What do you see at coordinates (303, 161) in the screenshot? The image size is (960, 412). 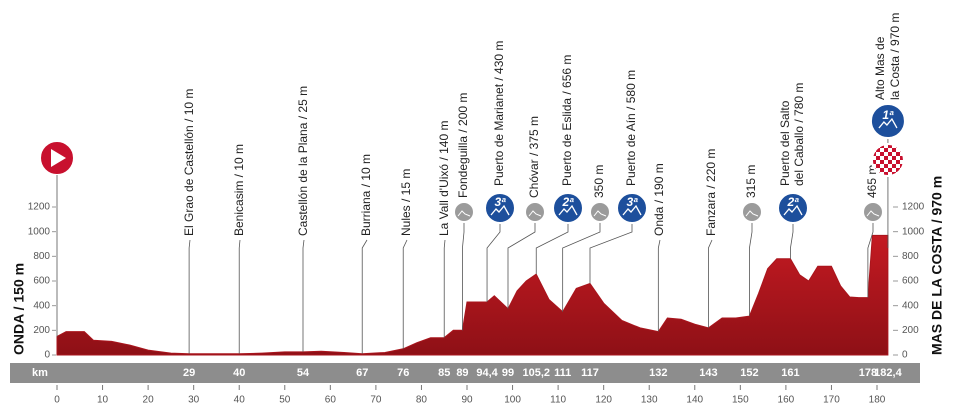 I see `waypoint-name: Castellón de la Plana / 25 m` at bounding box center [303, 161].